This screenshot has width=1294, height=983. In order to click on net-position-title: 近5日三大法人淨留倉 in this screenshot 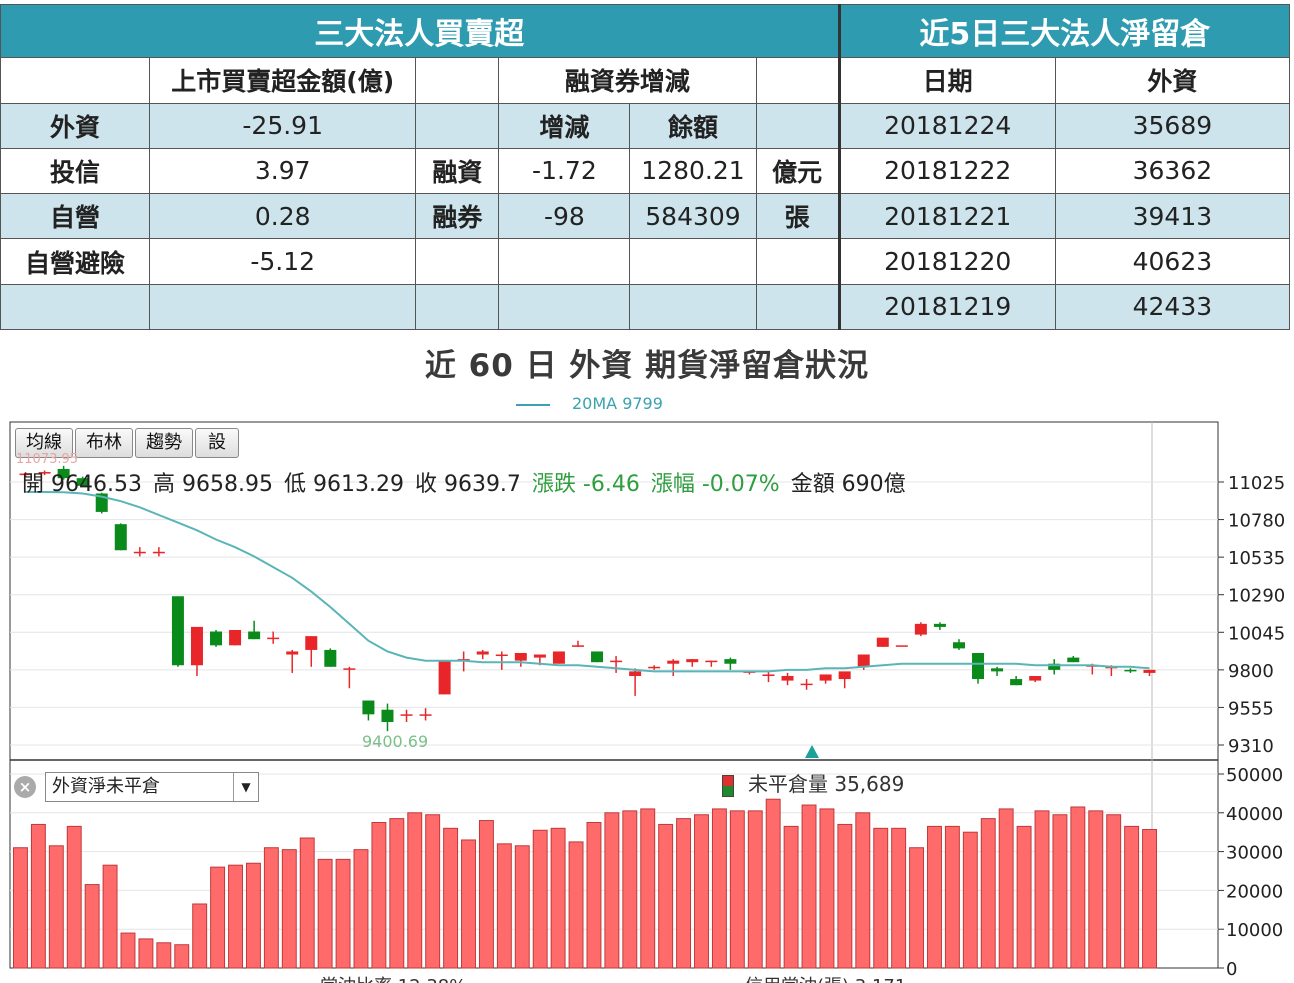, I will do `click(1064, 31)`.